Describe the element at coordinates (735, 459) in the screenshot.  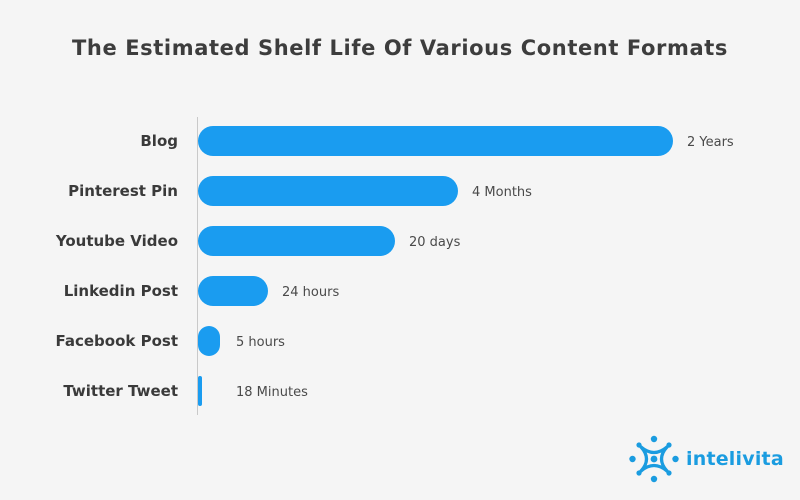
I see `brand-name: intelivita` at that location.